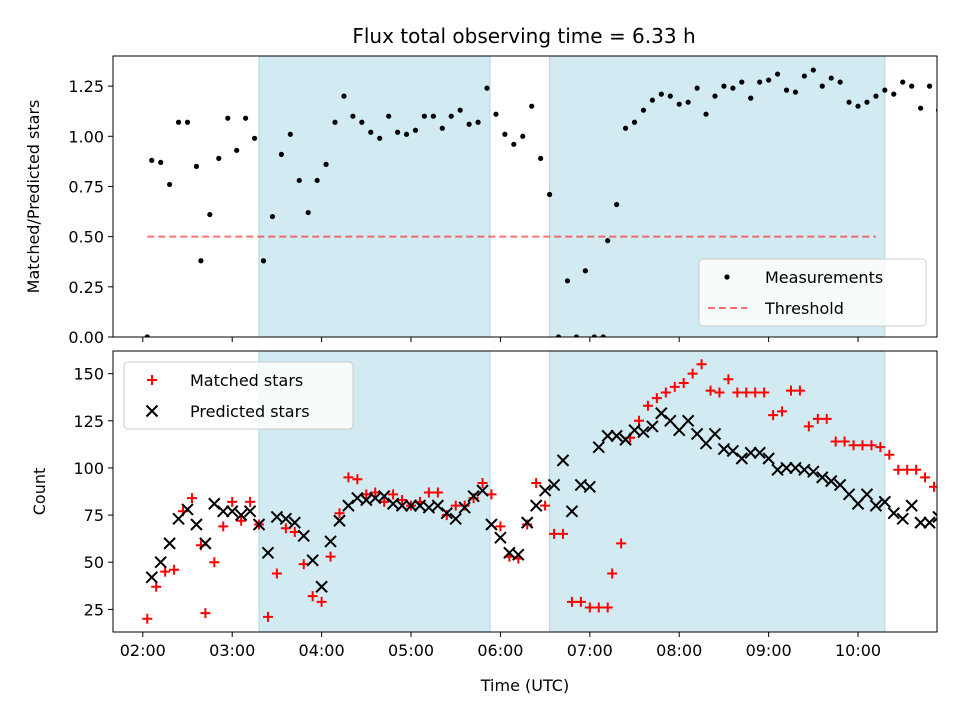  What do you see at coordinates (152, 380) in the screenshot?
I see `legend-marker-matched` at bounding box center [152, 380].